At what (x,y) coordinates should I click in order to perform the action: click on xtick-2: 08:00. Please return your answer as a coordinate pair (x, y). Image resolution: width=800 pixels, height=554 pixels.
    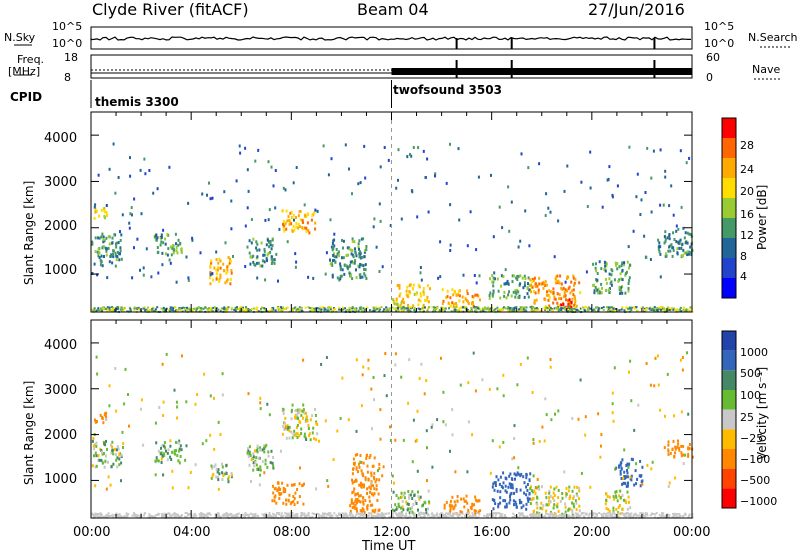
    Looking at the image, I should click on (292, 532).